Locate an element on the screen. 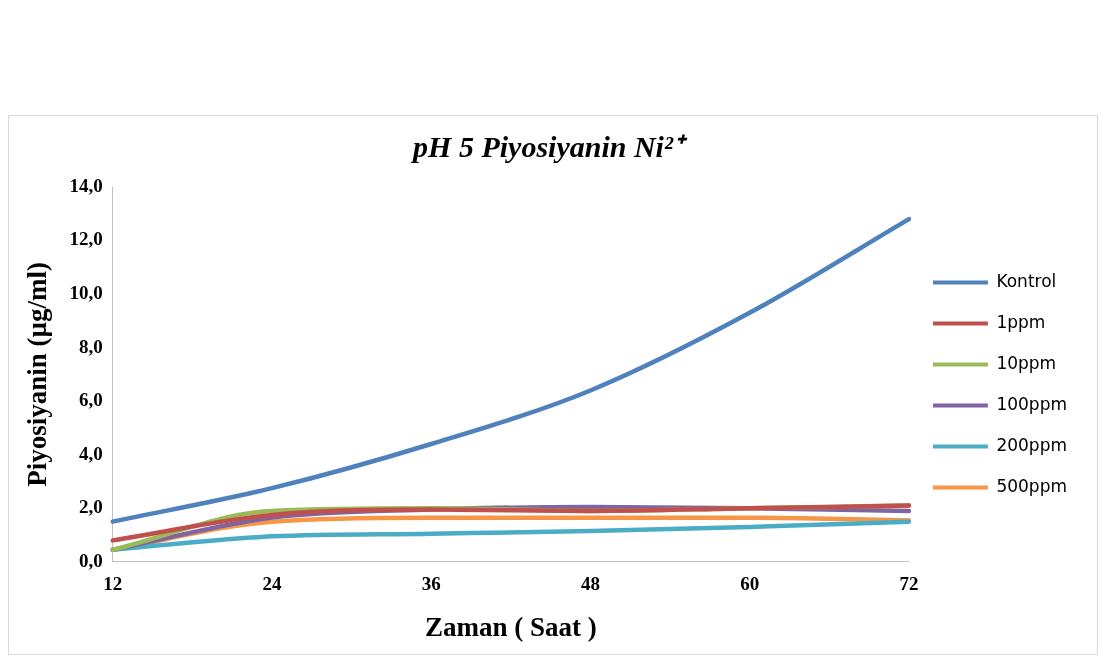 This screenshot has height=660, width=1105. x-tick-label: 60 is located at coordinates (750, 584).